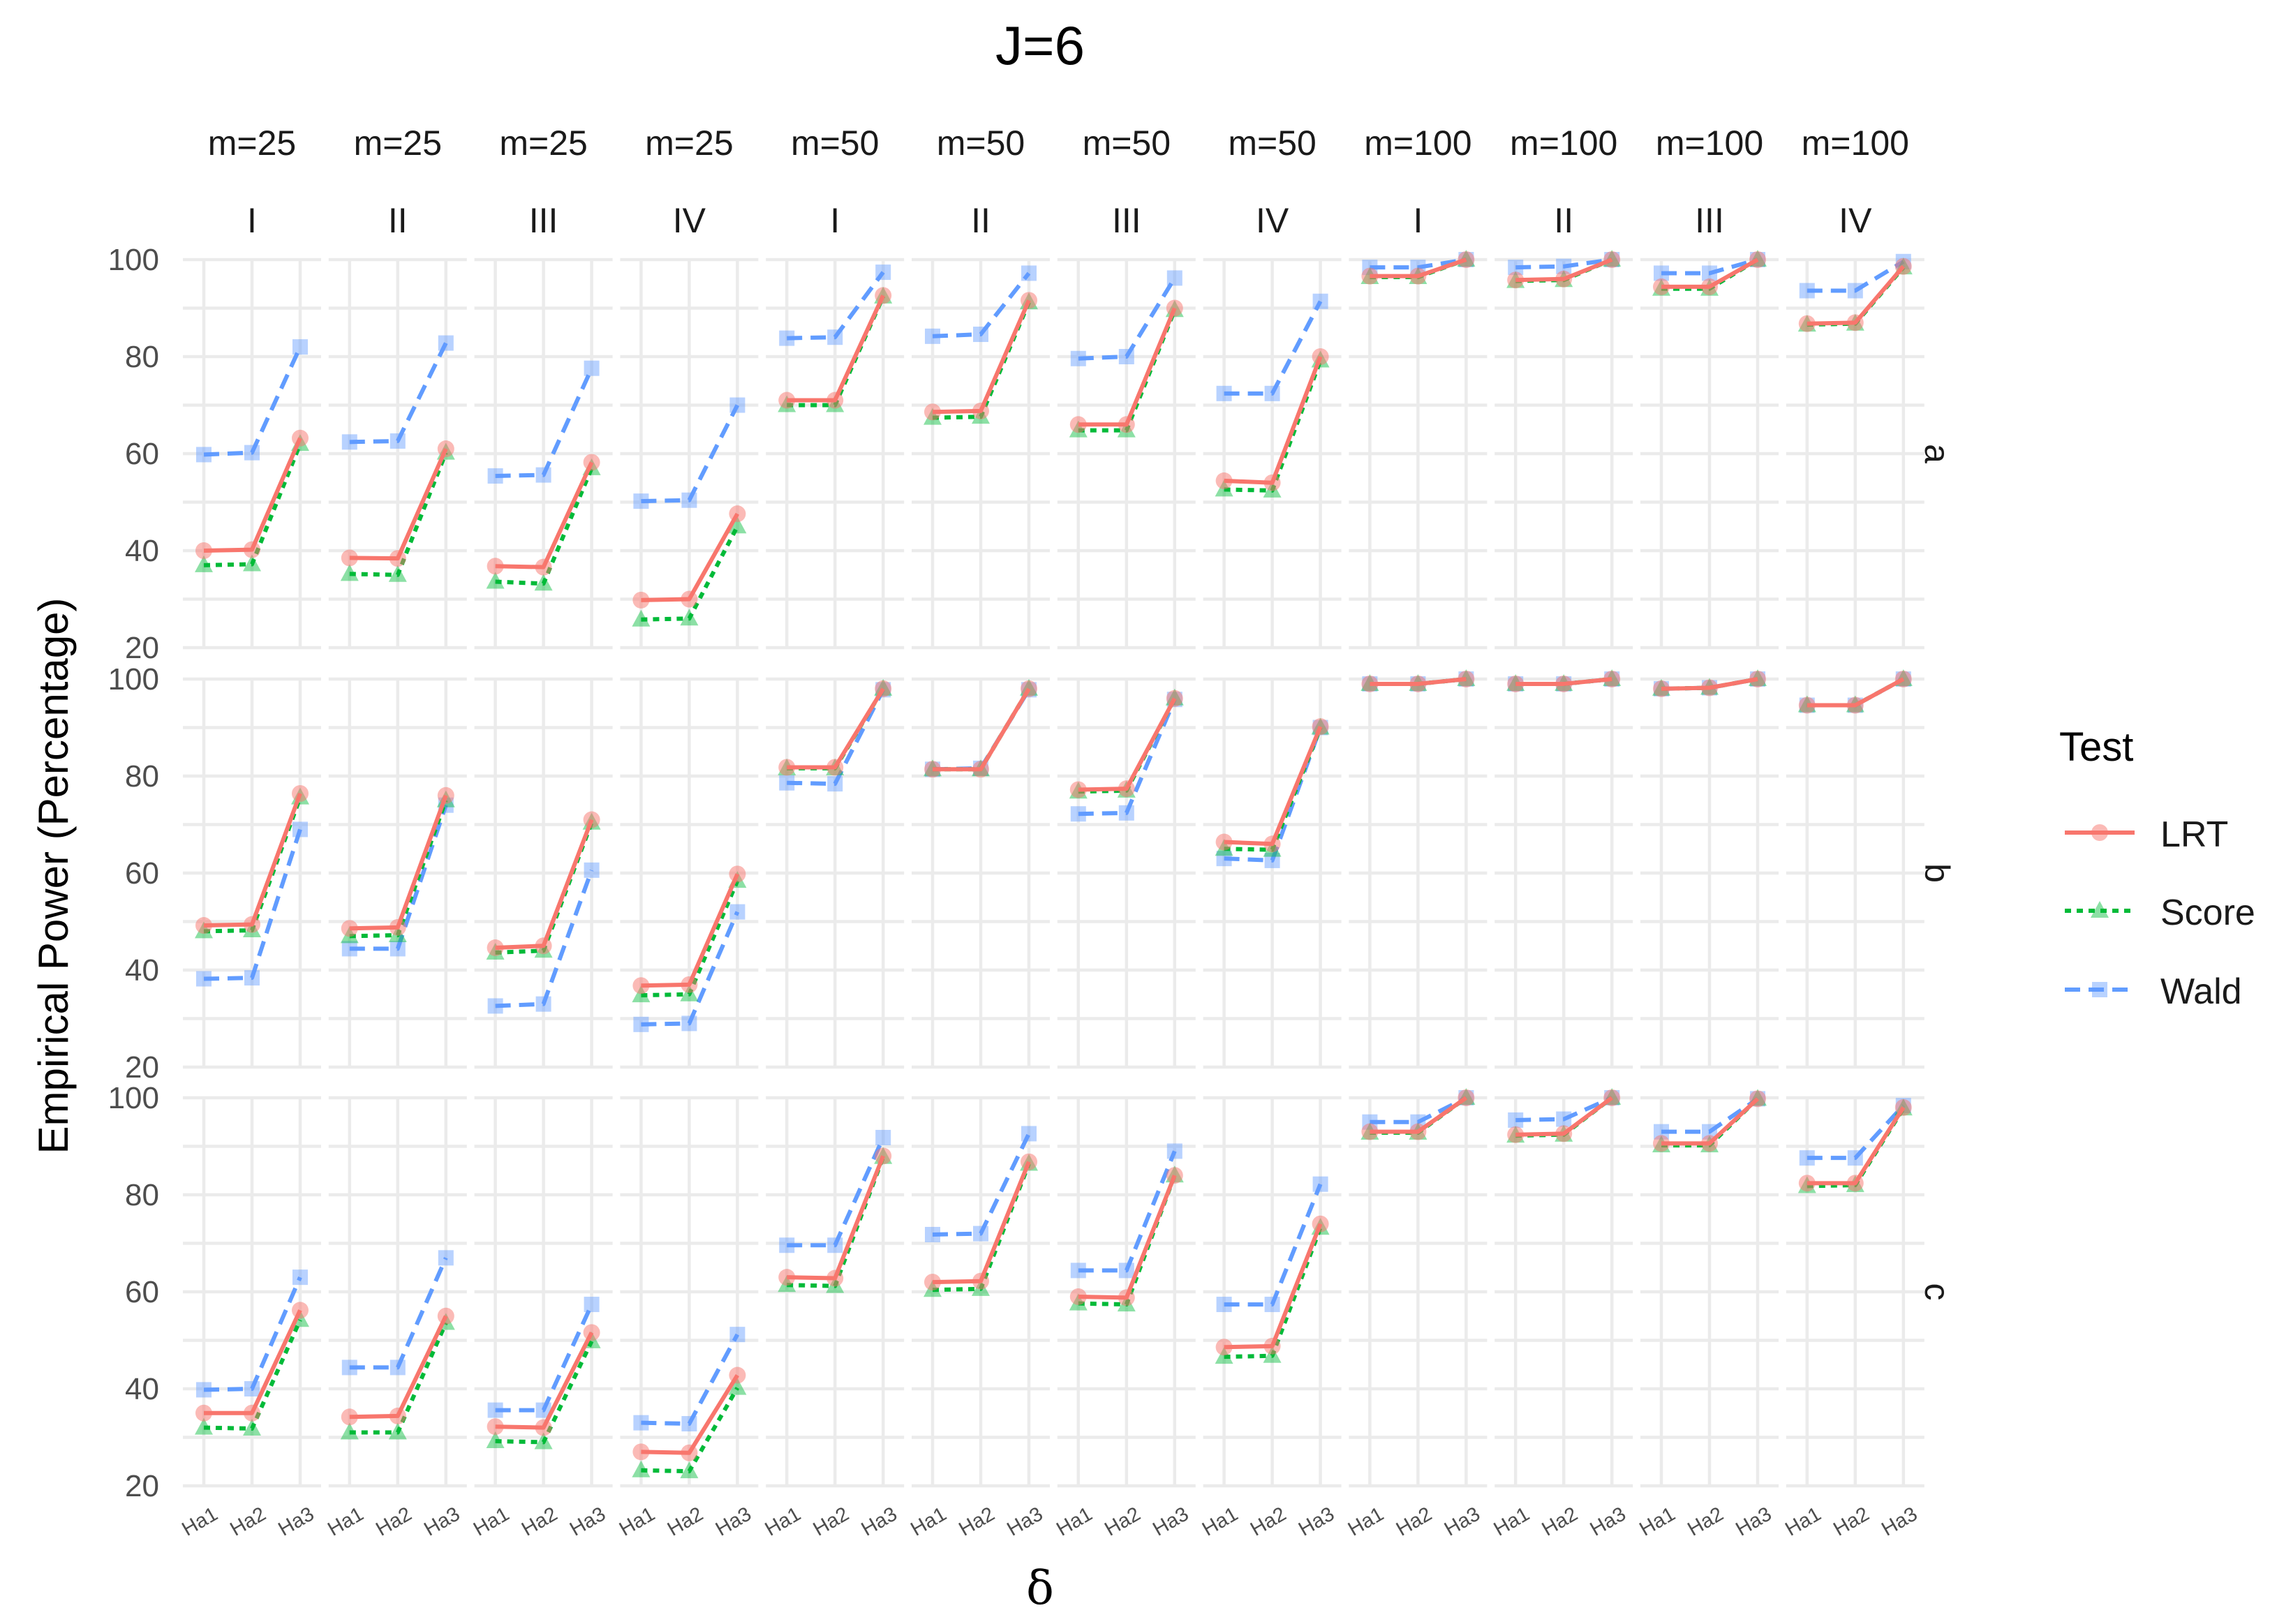  I want to click on point-lrt-c-col-2-ha3, so click(445, 1316).